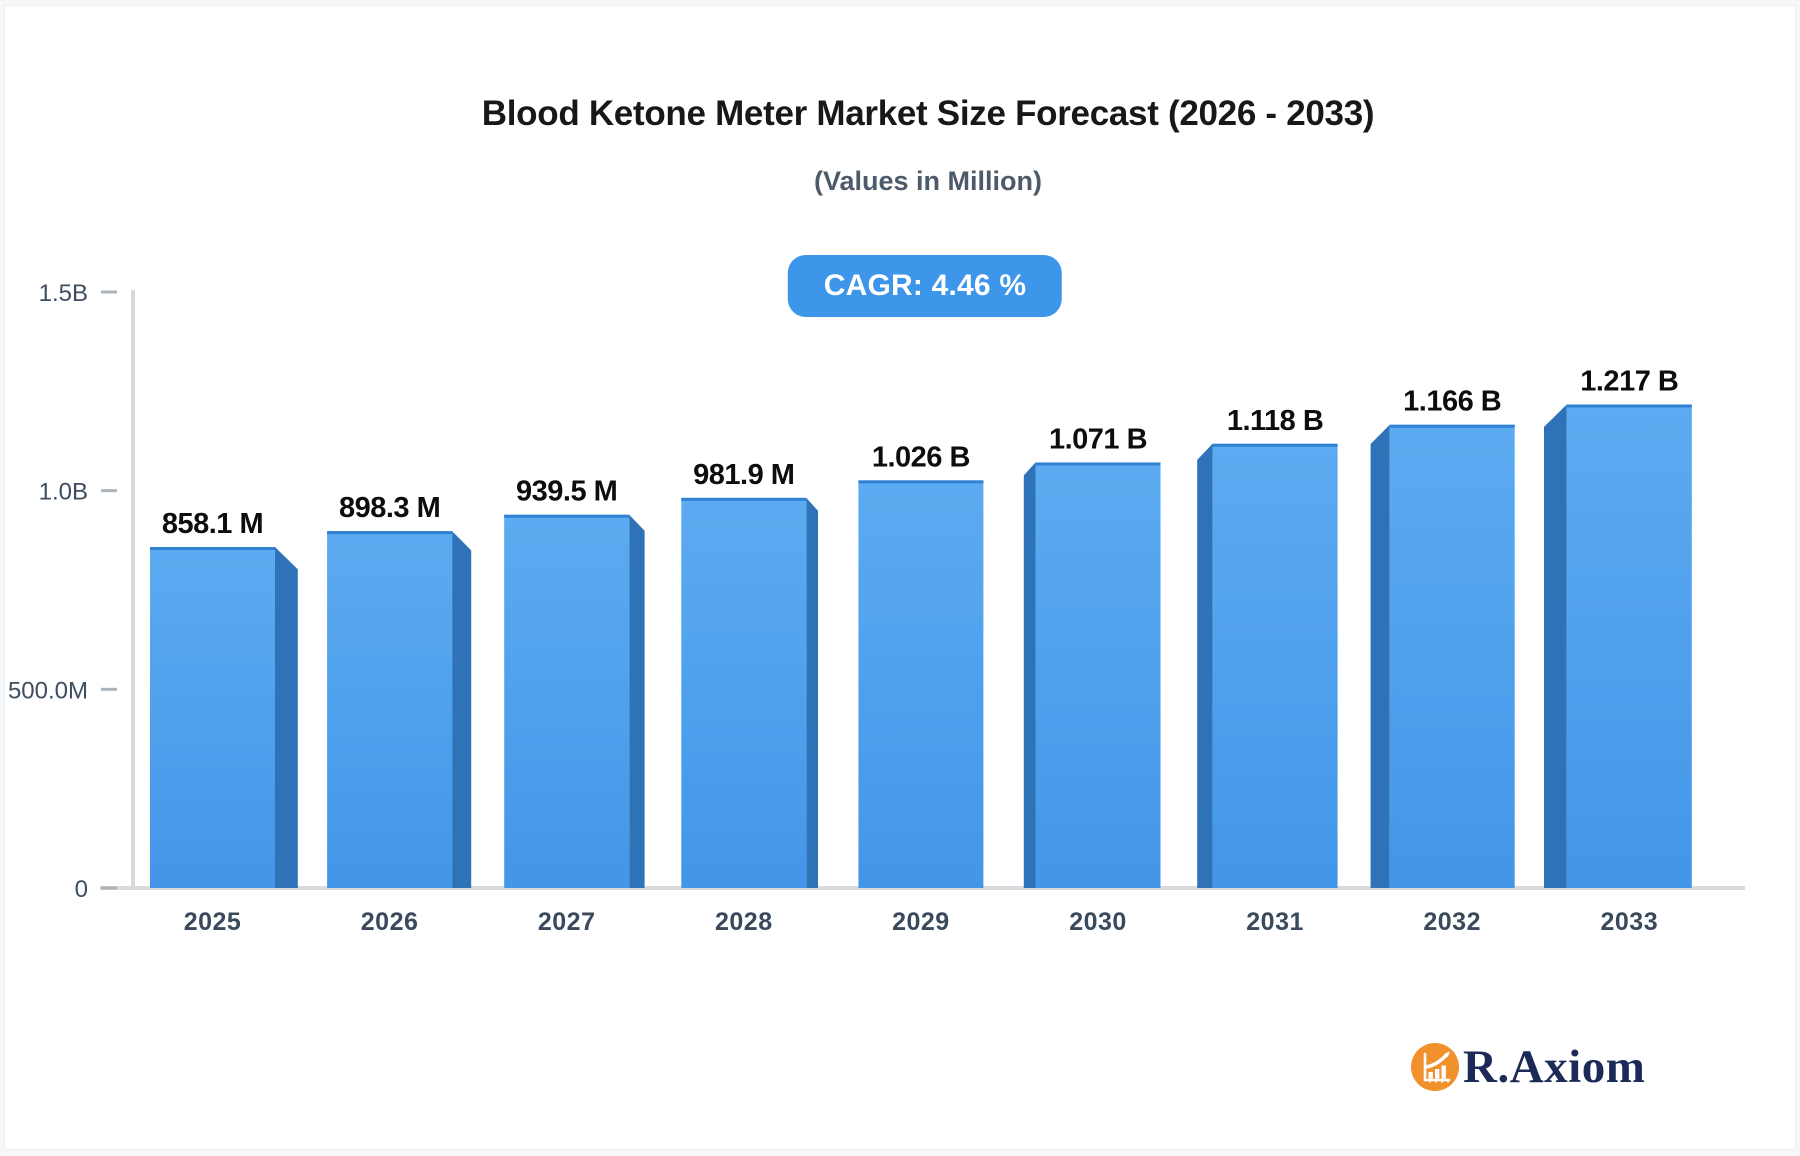 Image resolution: width=1800 pixels, height=1156 pixels. What do you see at coordinates (1275, 922) in the screenshot?
I see `x-axis-label: 2031` at bounding box center [1275, 922].